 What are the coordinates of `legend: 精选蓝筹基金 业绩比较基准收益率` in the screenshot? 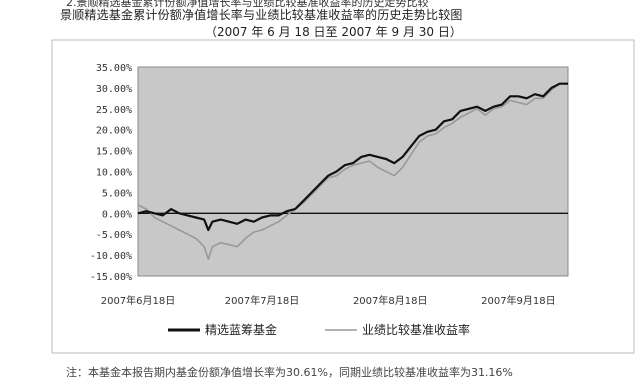 It's located at (319, 329).